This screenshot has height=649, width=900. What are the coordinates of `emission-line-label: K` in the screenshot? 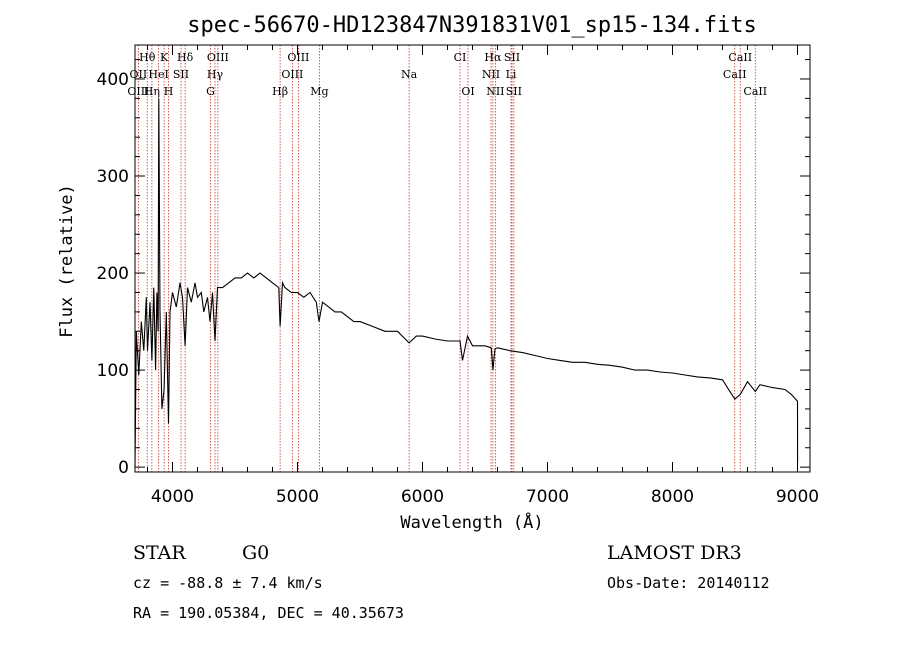 It's located at (164, 57).